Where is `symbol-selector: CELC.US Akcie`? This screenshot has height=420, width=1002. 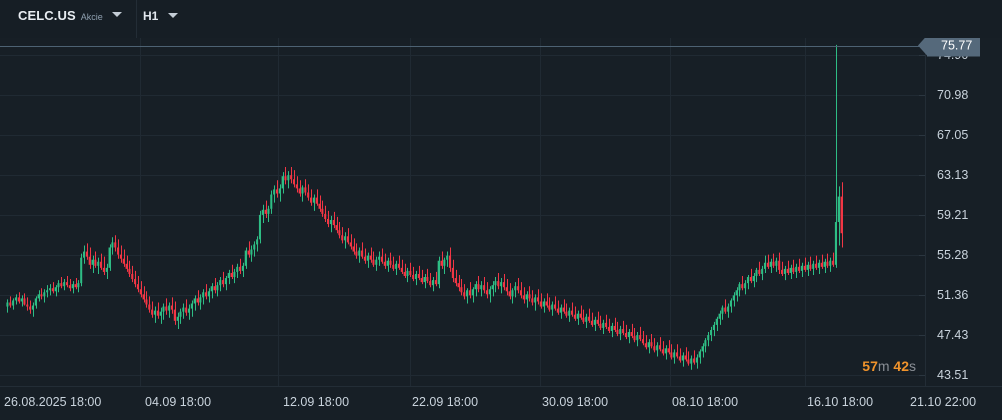
symbol-selector: CELC.US Akcie is located at coordinates (70, 19).